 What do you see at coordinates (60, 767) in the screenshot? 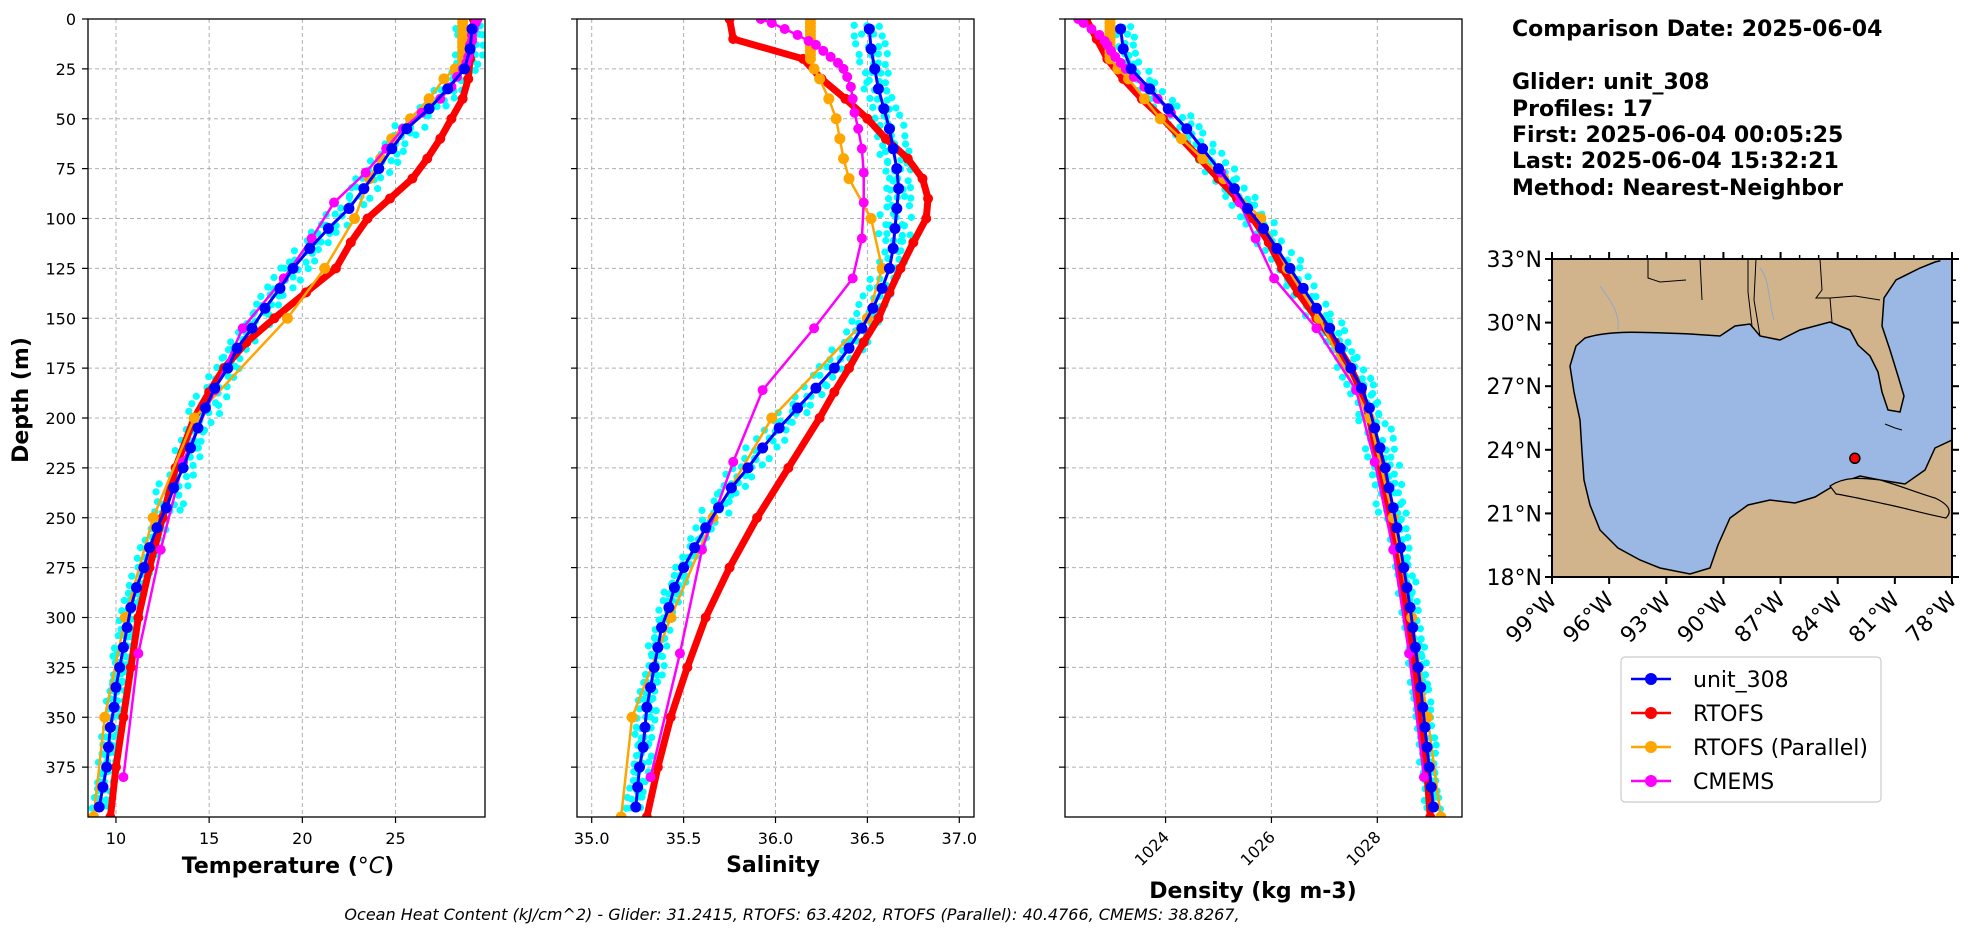
I see `y-tick-label: 375` at bounding box center [60, 767].